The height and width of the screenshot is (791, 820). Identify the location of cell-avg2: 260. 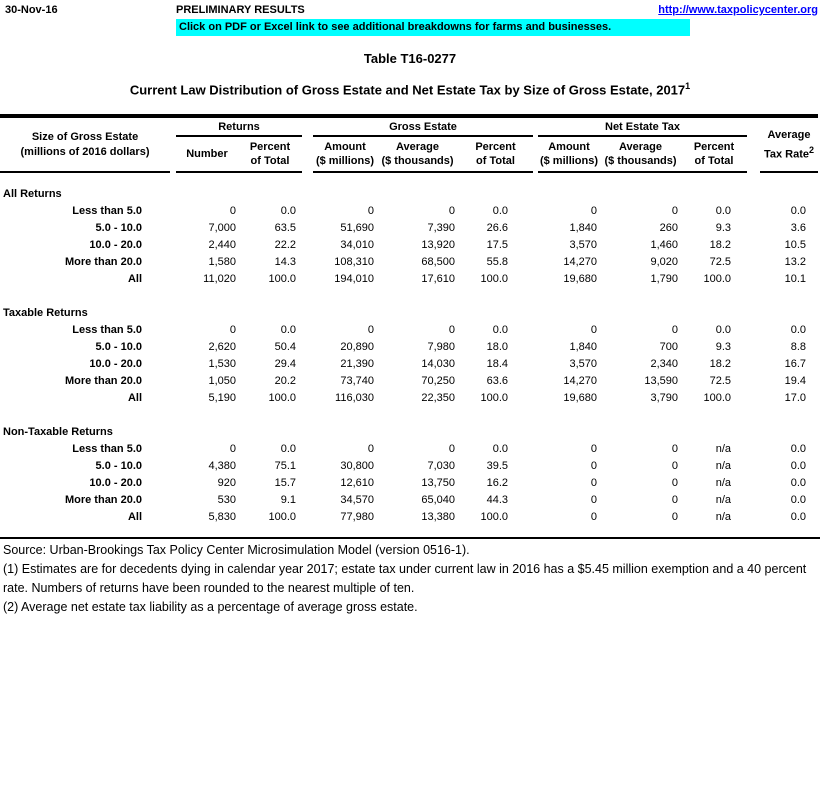
(668, 228).